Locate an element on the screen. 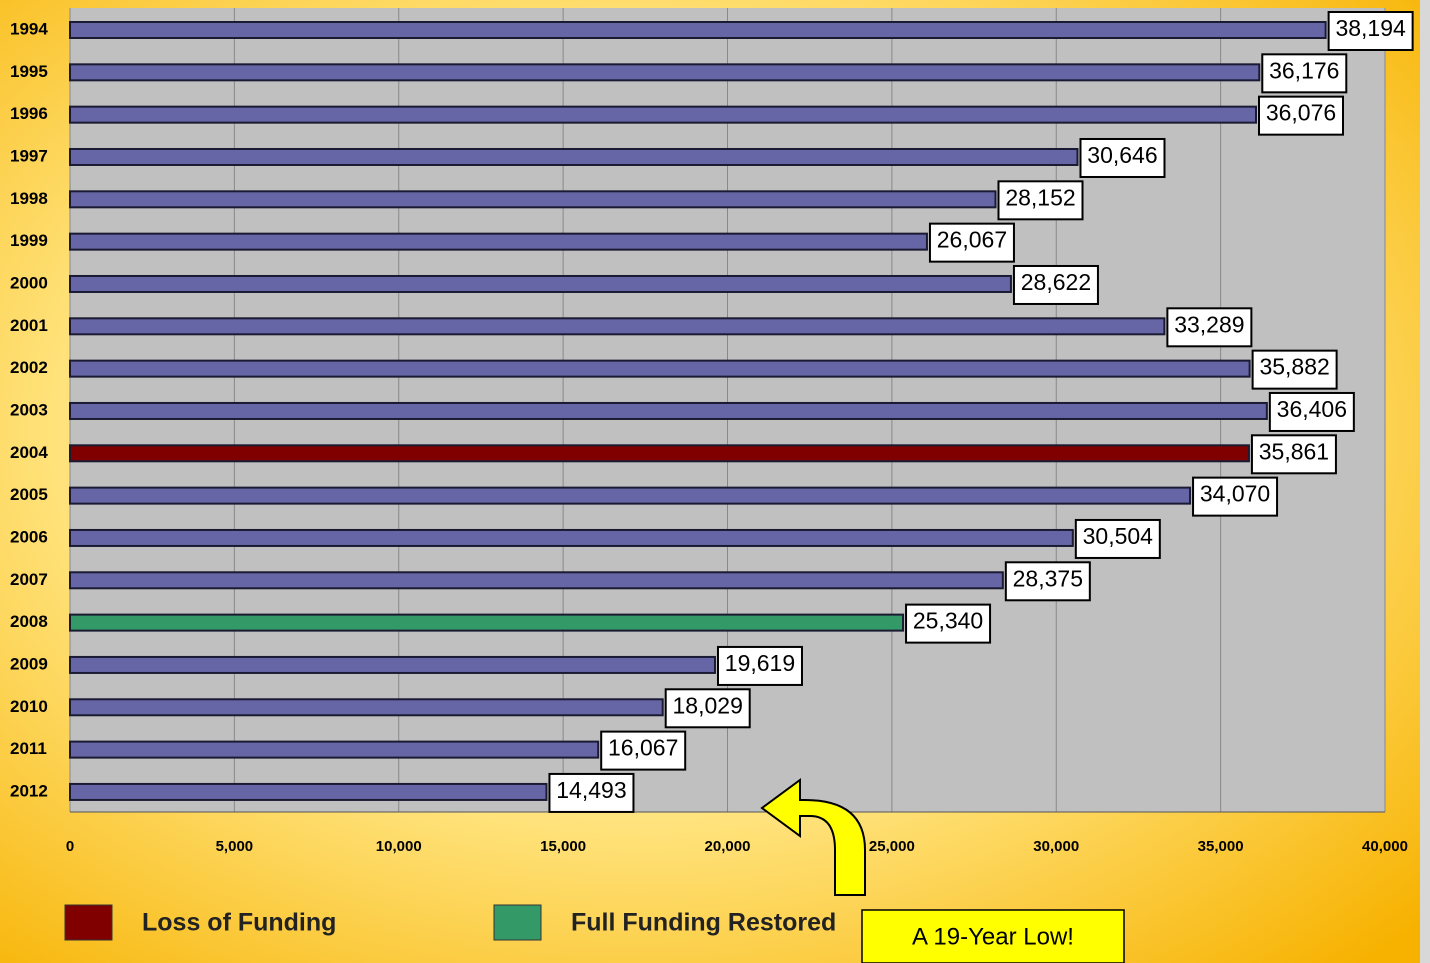  y-tick-label: 1994 is located at coordinates (29, 28).